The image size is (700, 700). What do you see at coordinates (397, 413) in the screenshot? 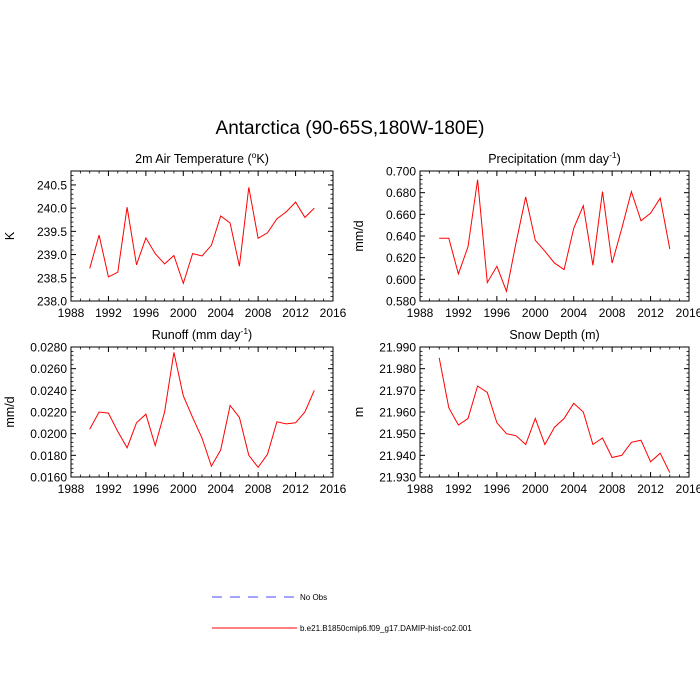
I see `y-tick-label: 21.960` at bounding box center [397, 413].